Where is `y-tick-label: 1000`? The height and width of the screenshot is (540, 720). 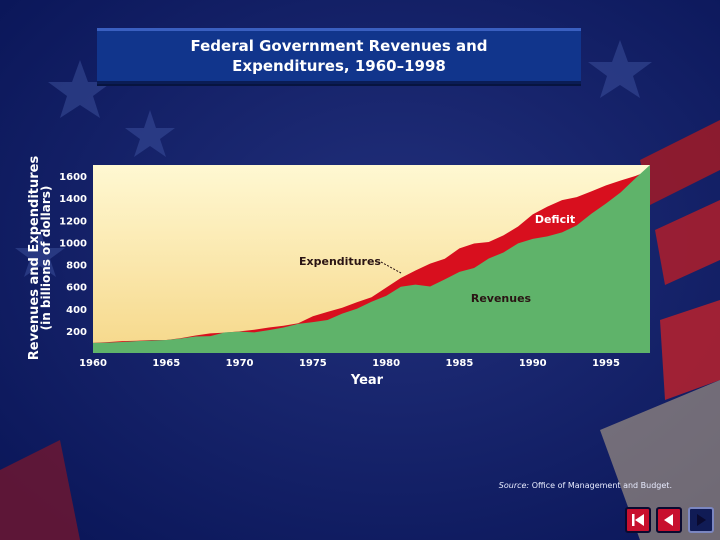
y-tick-label: 1000 is located at coordinates (73, 243).